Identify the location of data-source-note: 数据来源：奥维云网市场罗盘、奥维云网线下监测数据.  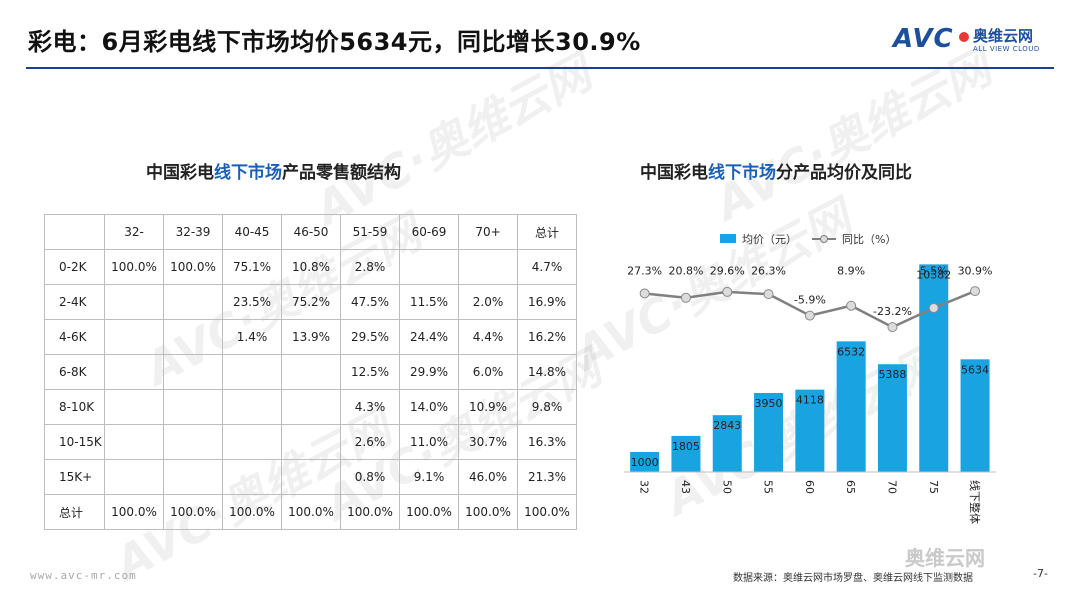
(853, 578).